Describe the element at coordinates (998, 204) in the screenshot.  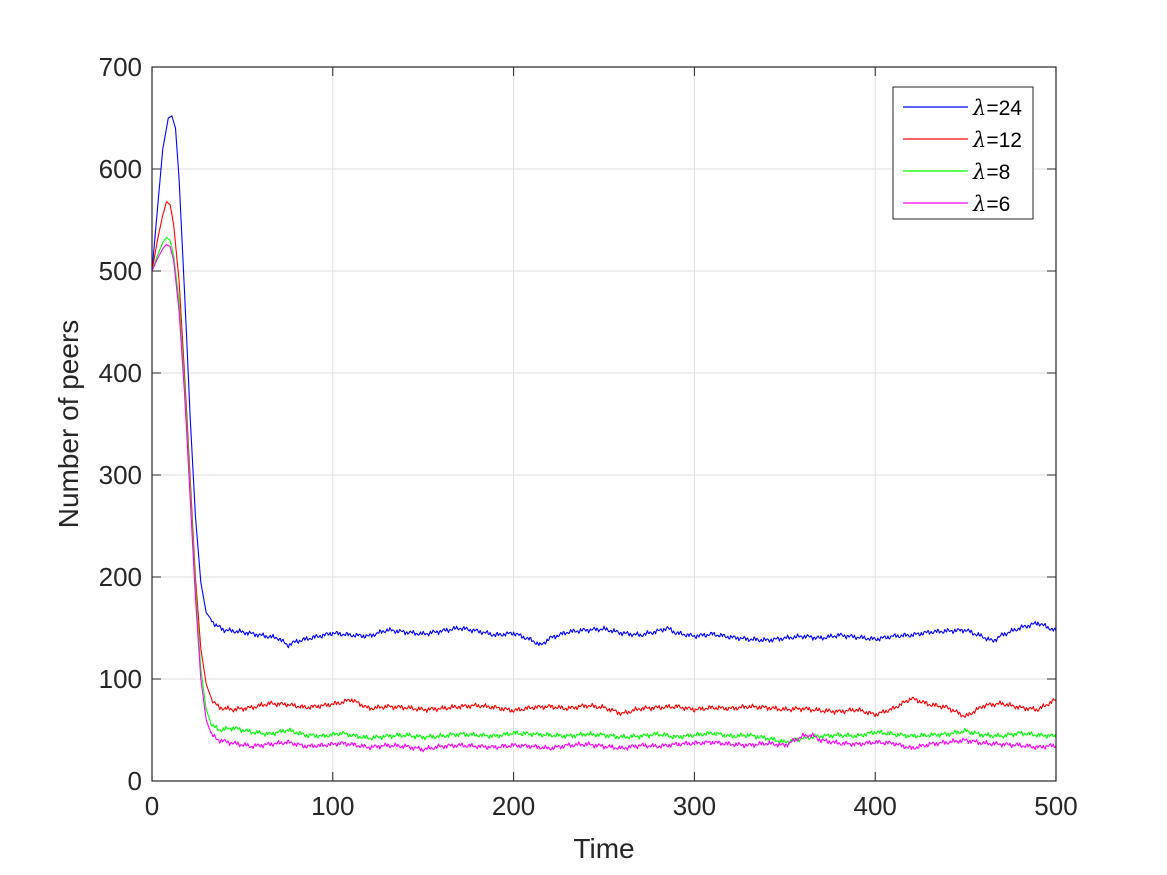
I see `legend-suffix: =6` at that location.